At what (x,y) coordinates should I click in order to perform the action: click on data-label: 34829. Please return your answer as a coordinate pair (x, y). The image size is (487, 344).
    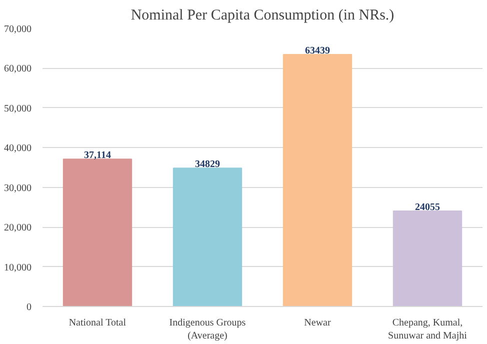
    Looking at the image, I should click on (207, 164).